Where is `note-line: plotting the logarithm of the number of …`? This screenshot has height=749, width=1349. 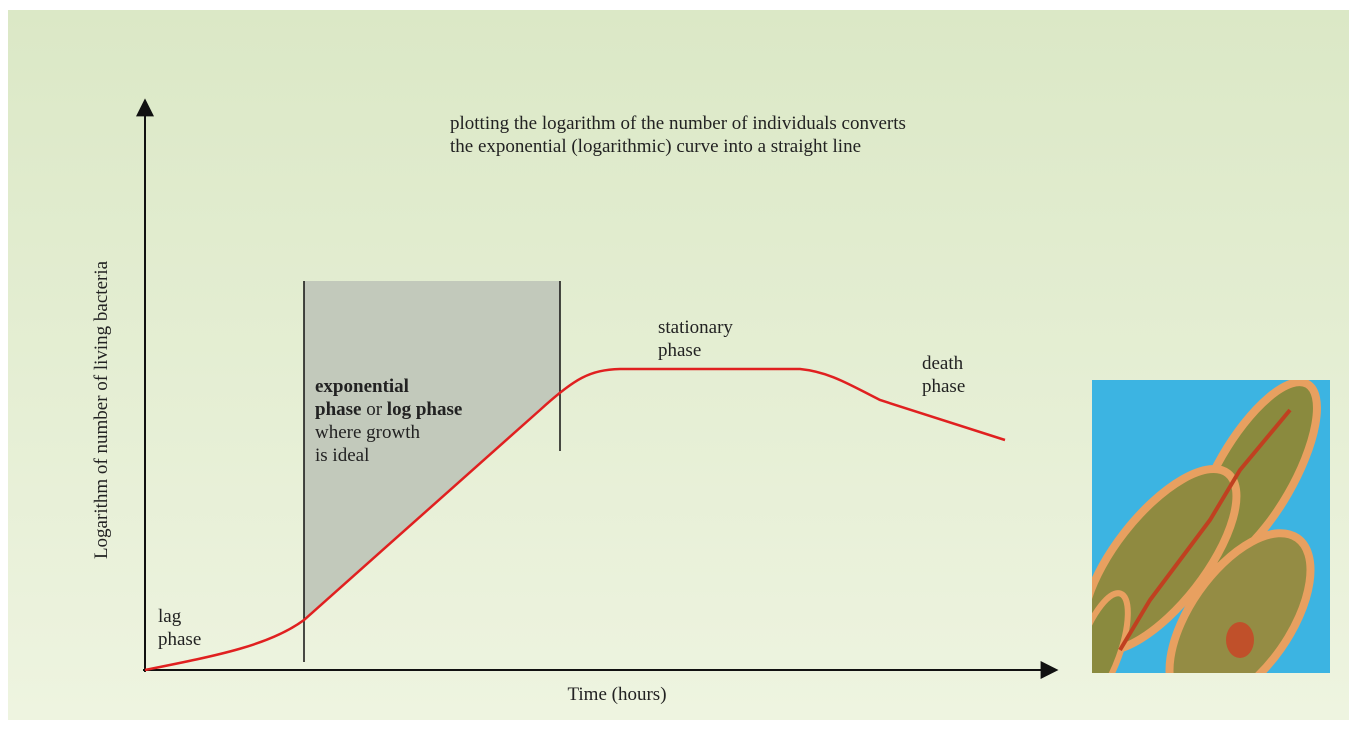
note-line: plotting the logarithm of the number of … is located at coordinates (678, 123).